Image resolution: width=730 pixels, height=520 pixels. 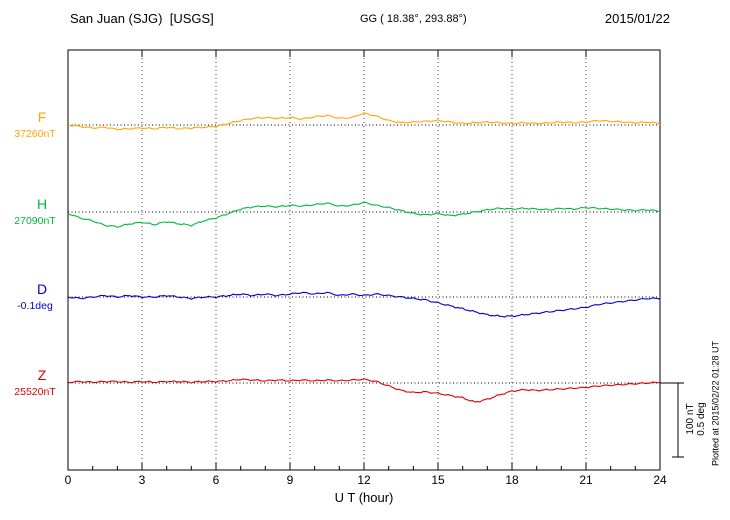 What do you see at coordinates (42, 204) in the screenshot?
I see `channel-label-H: H` at bounding box center [42, 204].